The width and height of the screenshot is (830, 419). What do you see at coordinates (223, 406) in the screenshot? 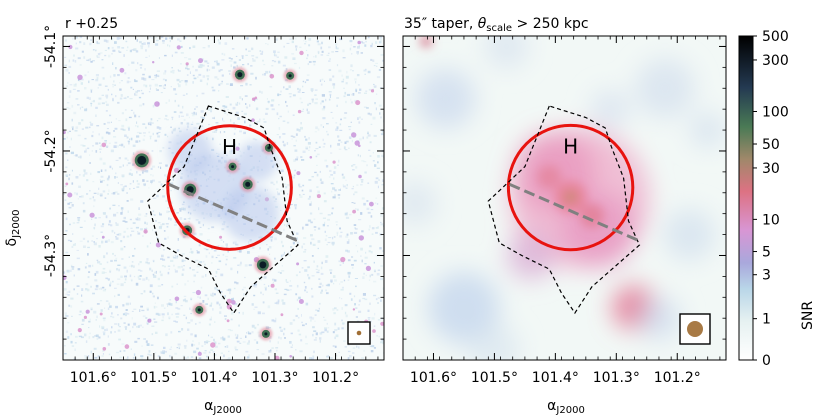
I see `left-x-axis-label: αJ2000` at bounding box center [223, 406].